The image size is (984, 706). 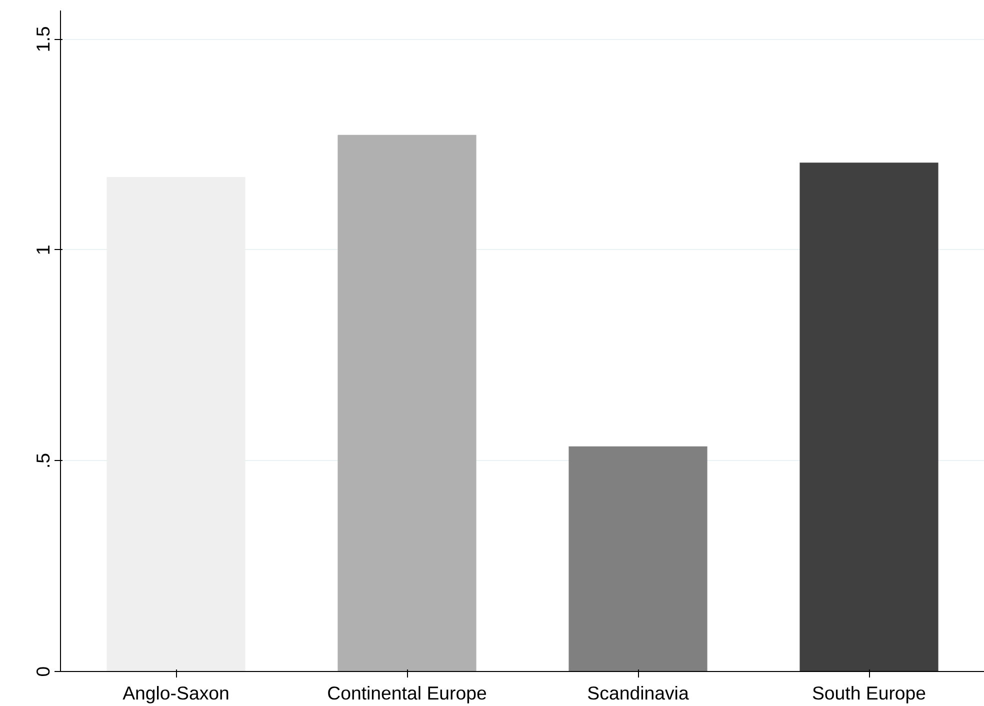 I want to click on x-tick-label: Anglo-Saxon, so click(x=176, y=693).